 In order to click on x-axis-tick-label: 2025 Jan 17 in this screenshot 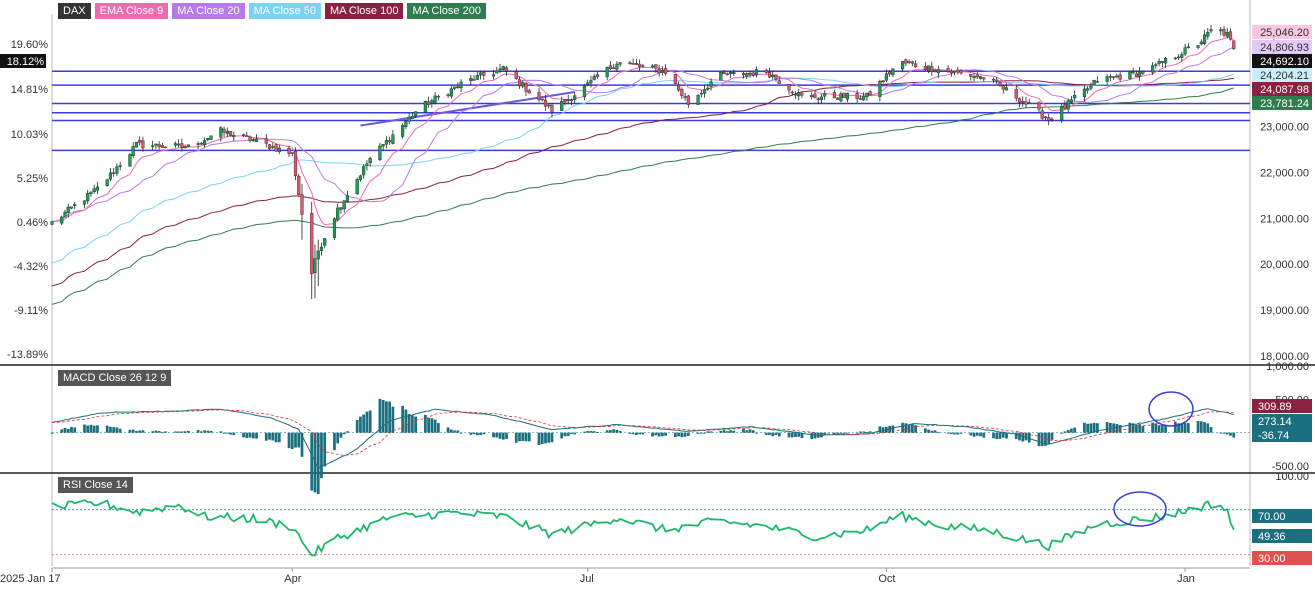, I will do `click(30, 578)`.